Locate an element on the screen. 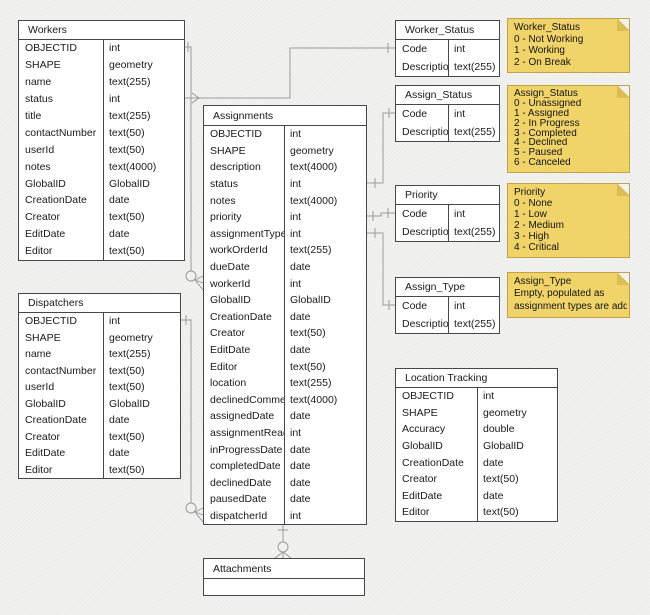 The image size is (650, 615). table-title: Assign_Status is located at coordinates (447, 95).